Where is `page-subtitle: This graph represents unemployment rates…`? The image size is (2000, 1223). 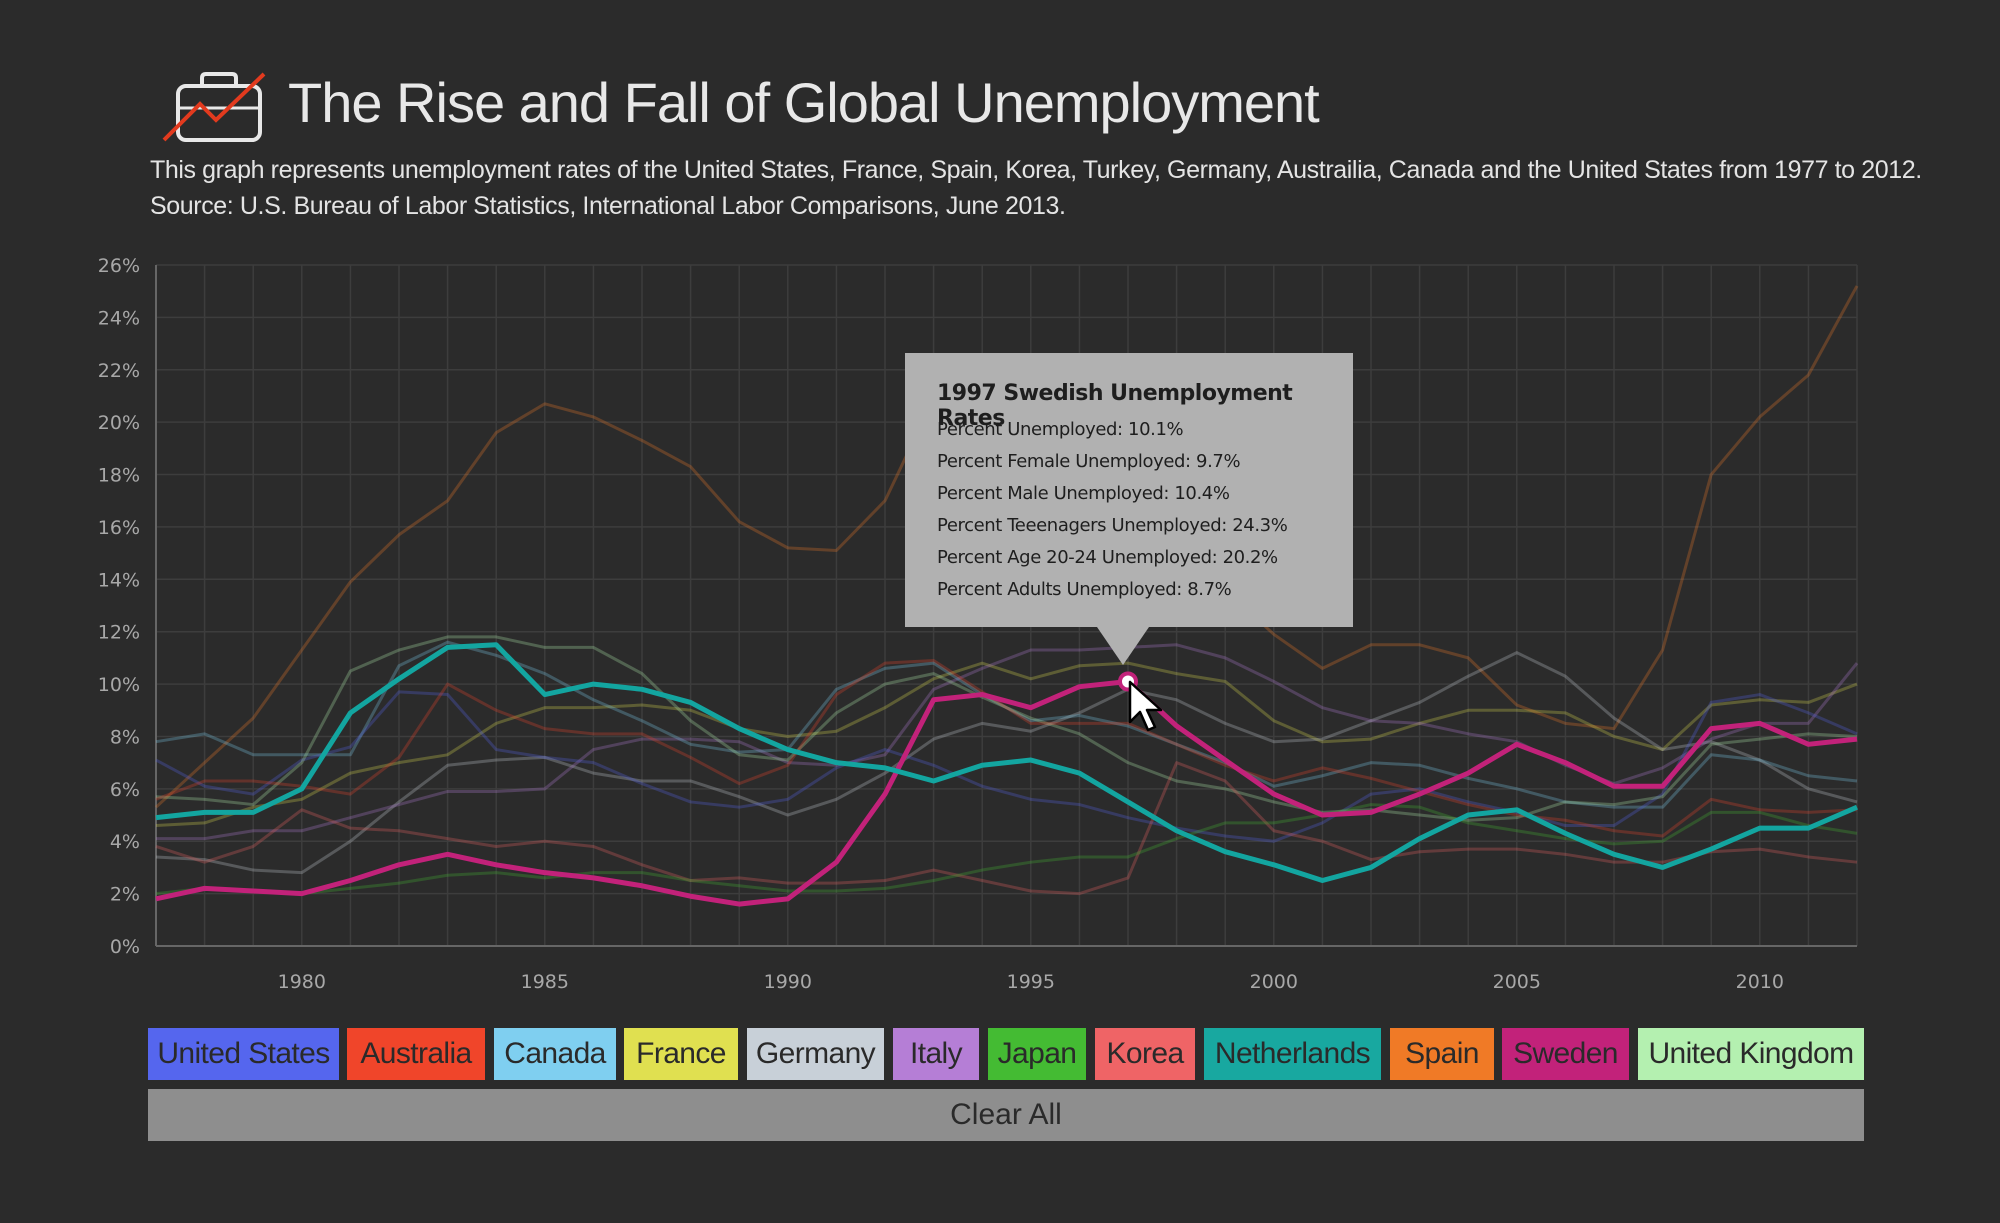
page-subtitle: This graph represents unemployment rates… is located at coordinates (1050, 188).